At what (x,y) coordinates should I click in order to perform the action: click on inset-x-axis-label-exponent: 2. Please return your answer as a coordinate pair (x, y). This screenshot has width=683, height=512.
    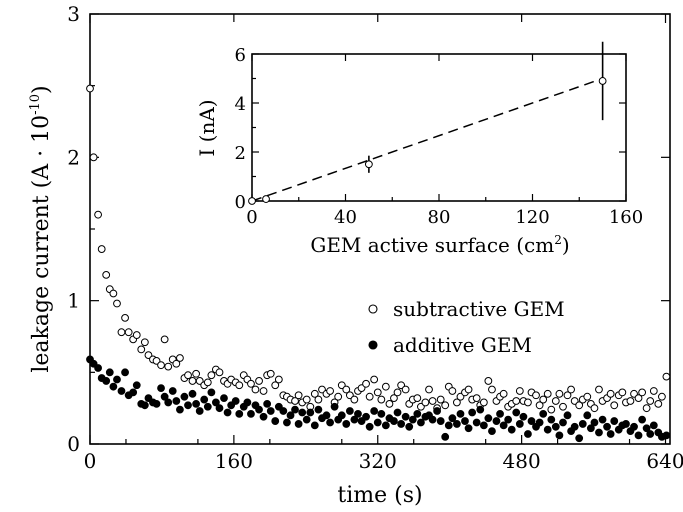
    Looking at the image, I should click on (558, 240).